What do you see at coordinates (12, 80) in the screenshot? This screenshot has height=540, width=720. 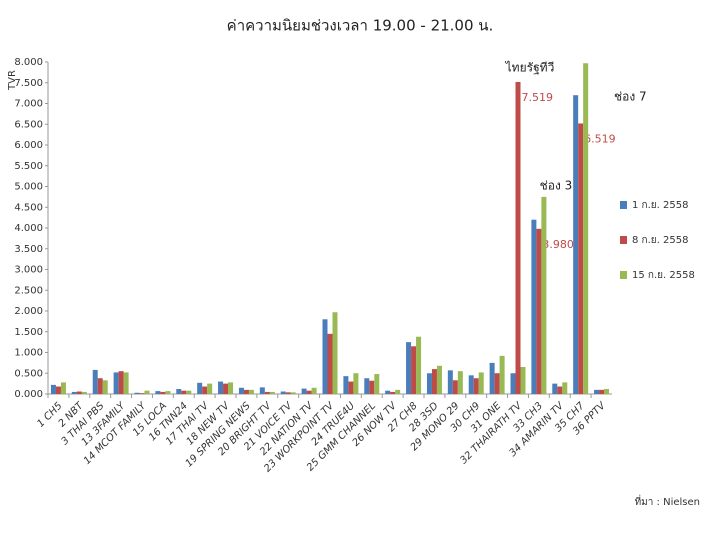 I see `y-axis-label: TVR` at bounding box center [12, 80].